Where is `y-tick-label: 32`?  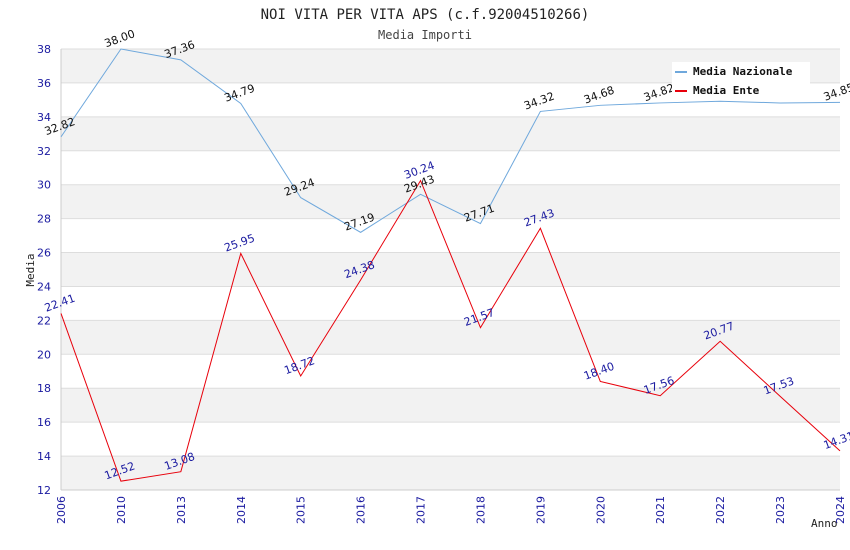
y-tick-label: 32 is located at coordinates (44, 151).